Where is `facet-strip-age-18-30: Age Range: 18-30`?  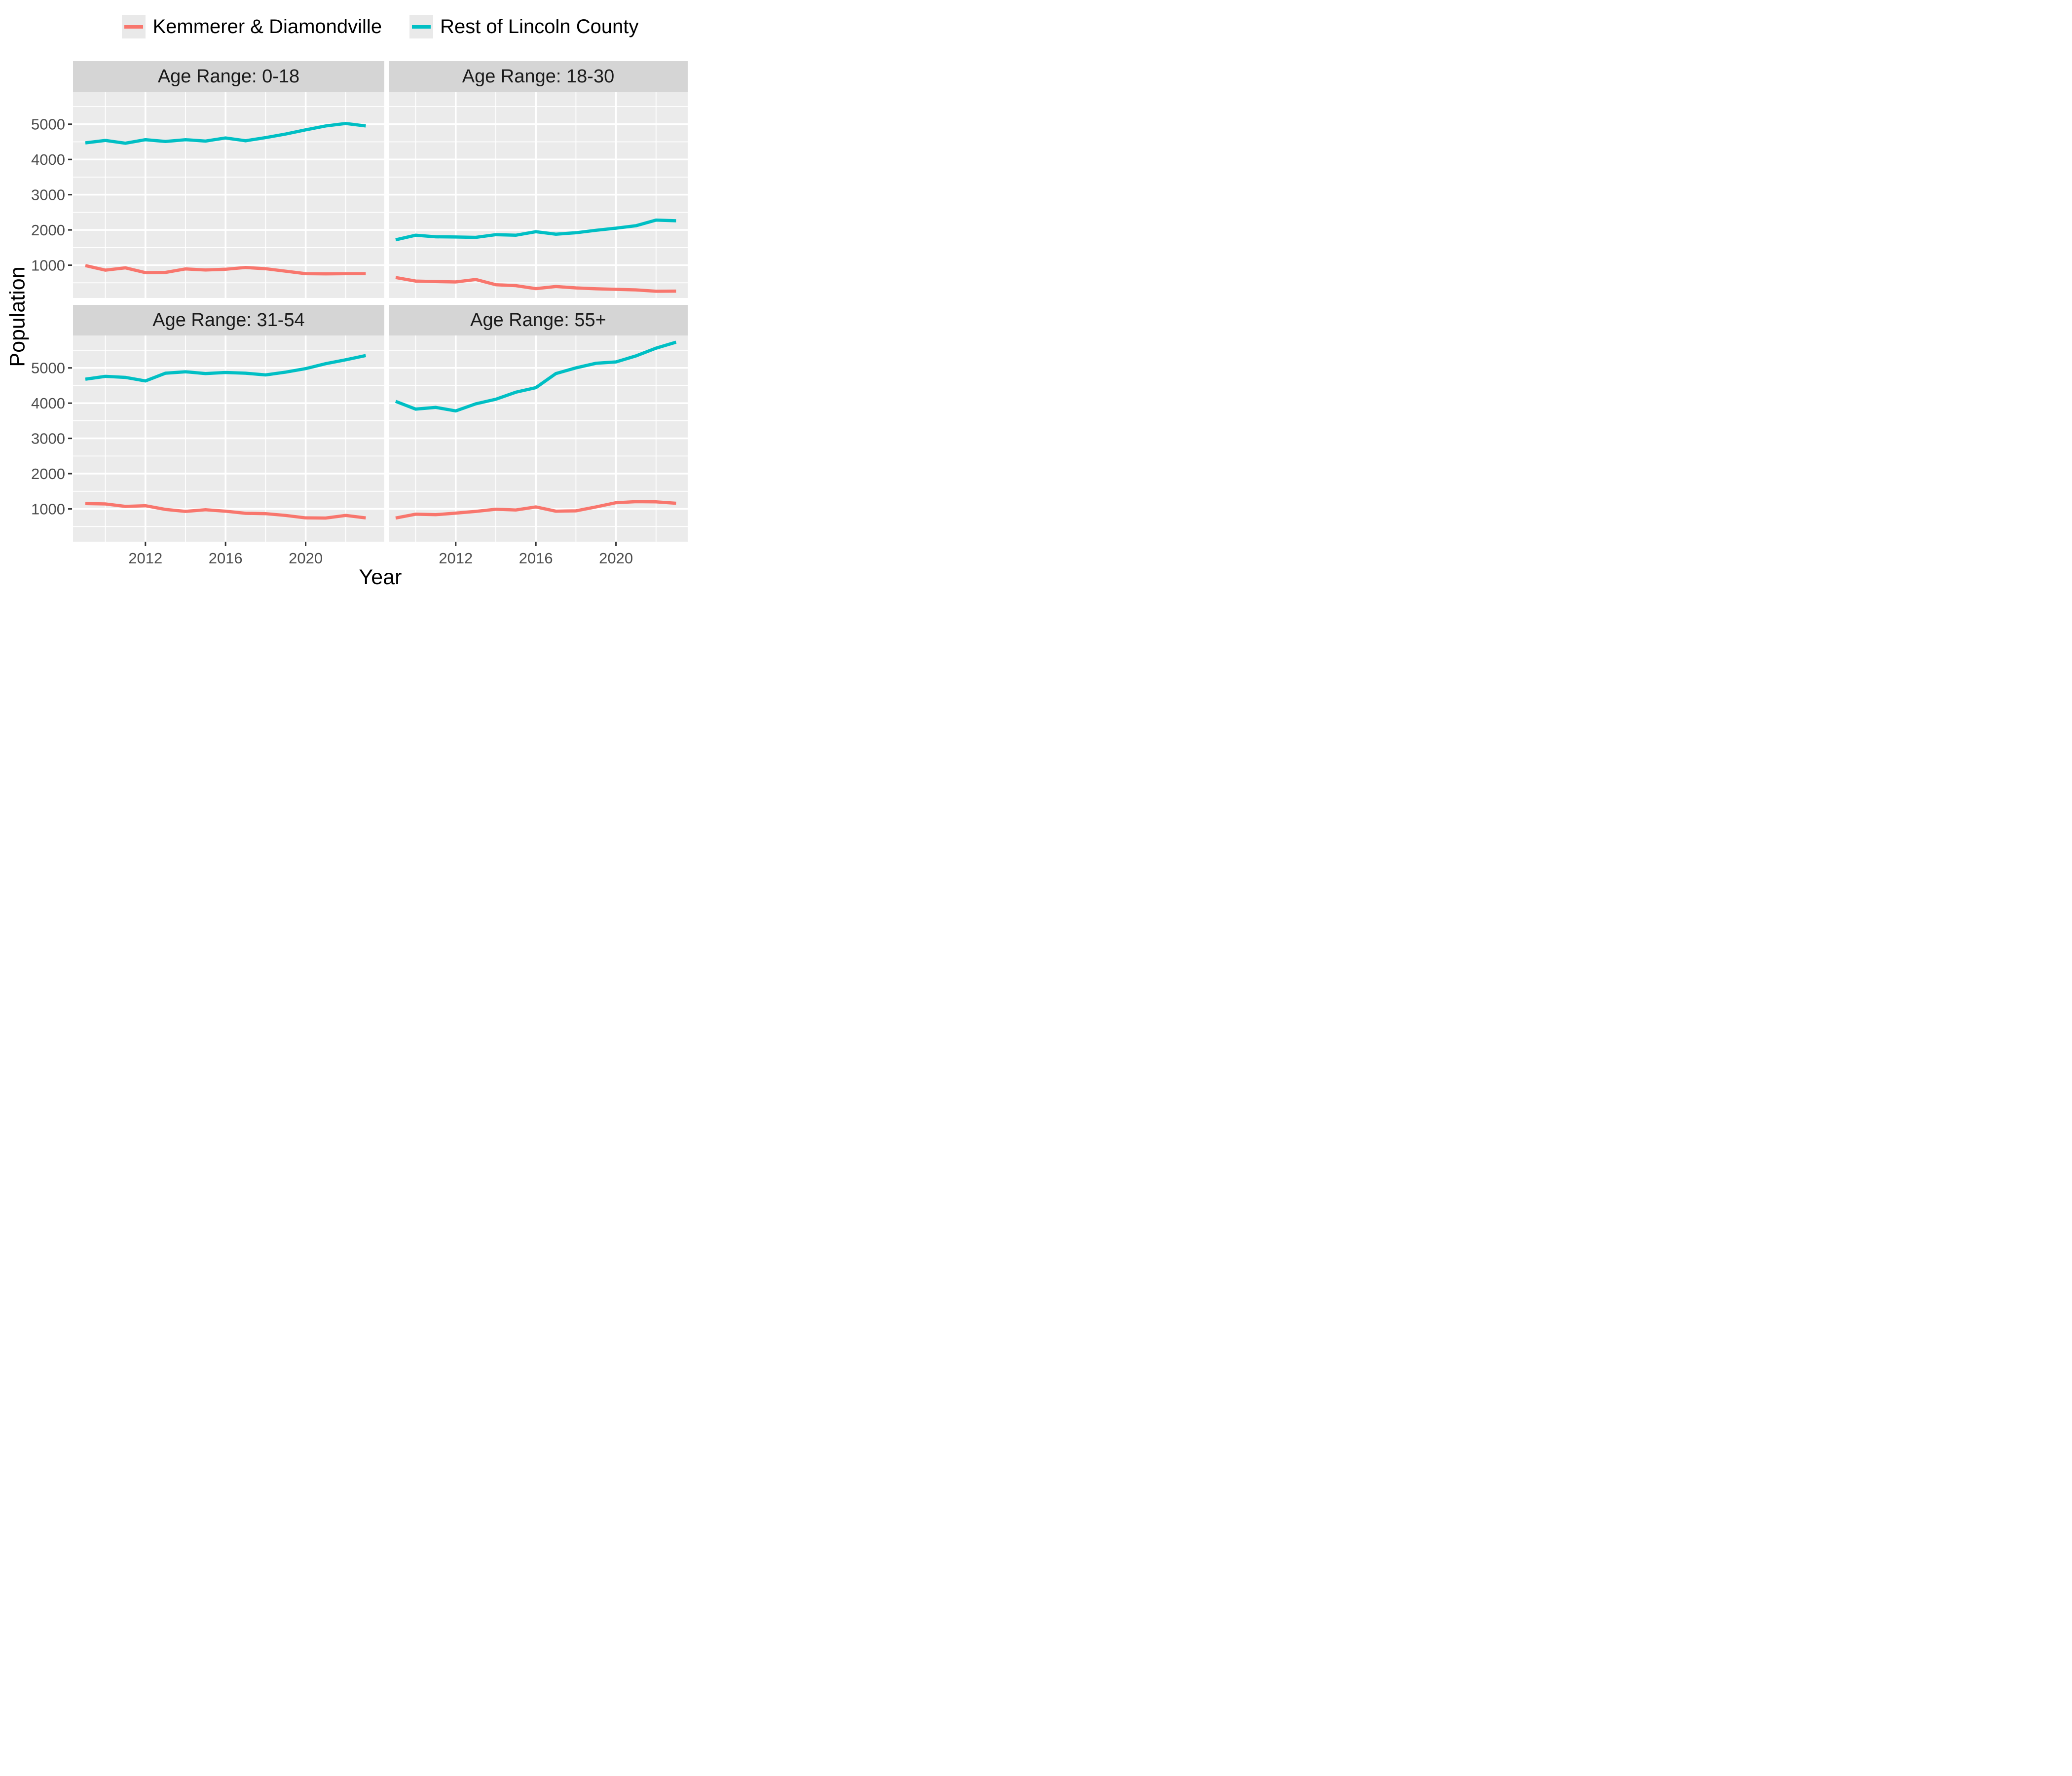 facet-strip-age-18-30: Age Range: 18-30 is located at coordinates (539, 77).